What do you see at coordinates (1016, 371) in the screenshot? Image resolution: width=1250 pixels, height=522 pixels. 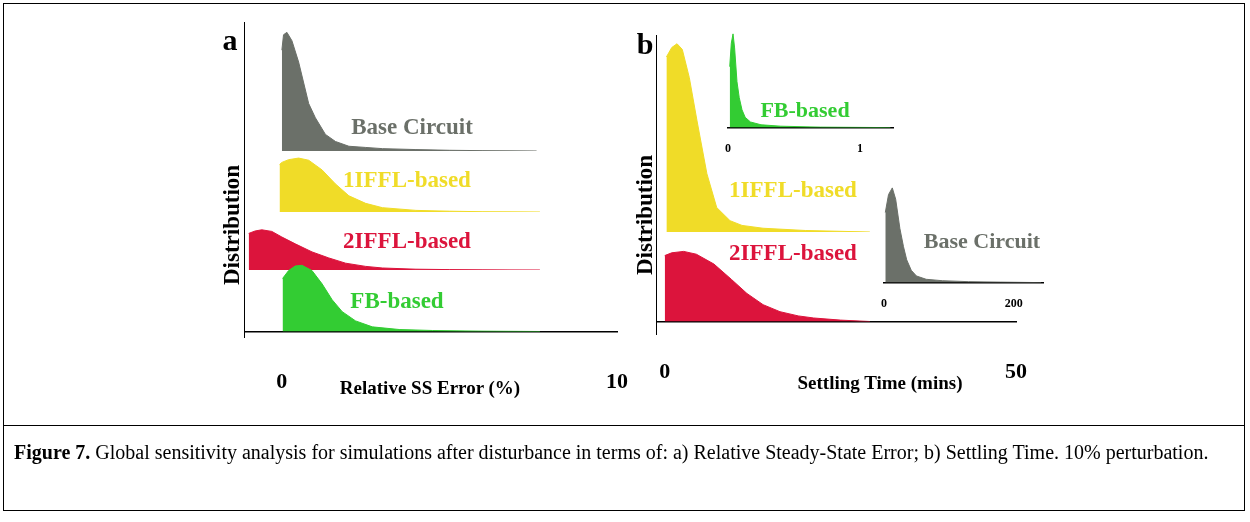 I see `x-tick-label: 50` at bounding box center [1016, 371].